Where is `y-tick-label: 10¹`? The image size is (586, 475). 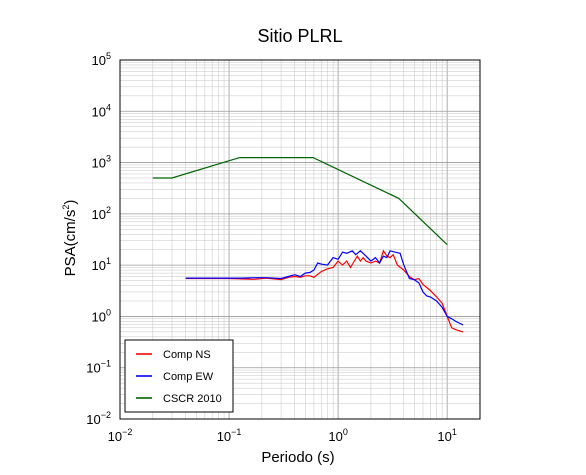
y-tick-label: 10¹ is located at coordinates (101, 264).